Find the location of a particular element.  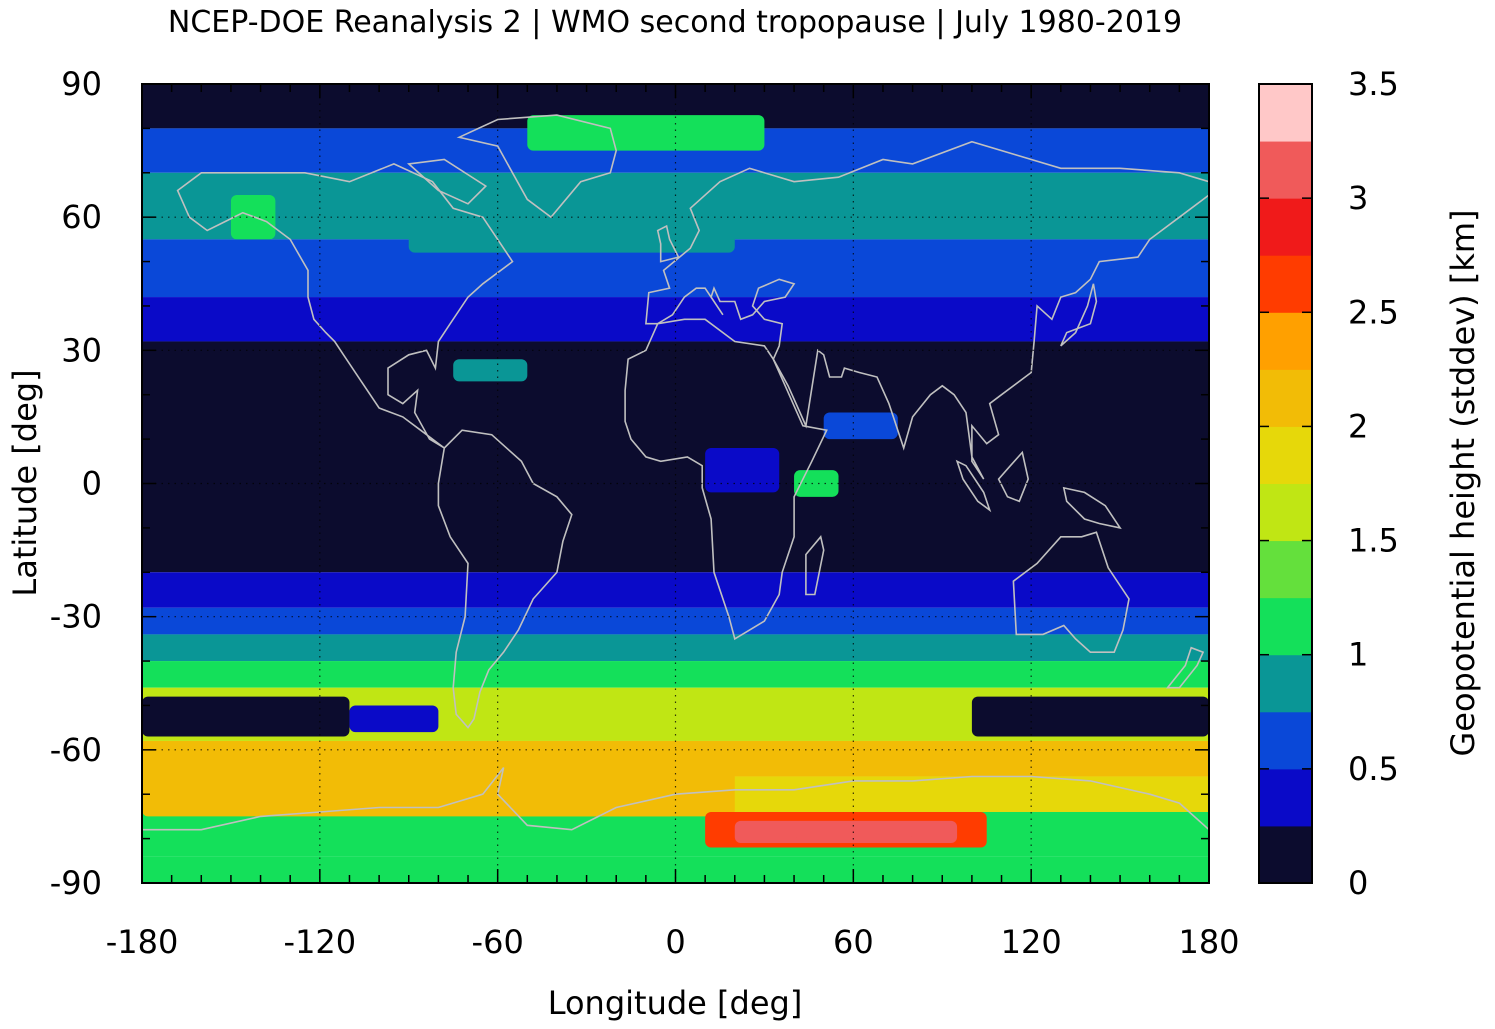

y-tick-label: -30 is located at coordinates (76, 617).